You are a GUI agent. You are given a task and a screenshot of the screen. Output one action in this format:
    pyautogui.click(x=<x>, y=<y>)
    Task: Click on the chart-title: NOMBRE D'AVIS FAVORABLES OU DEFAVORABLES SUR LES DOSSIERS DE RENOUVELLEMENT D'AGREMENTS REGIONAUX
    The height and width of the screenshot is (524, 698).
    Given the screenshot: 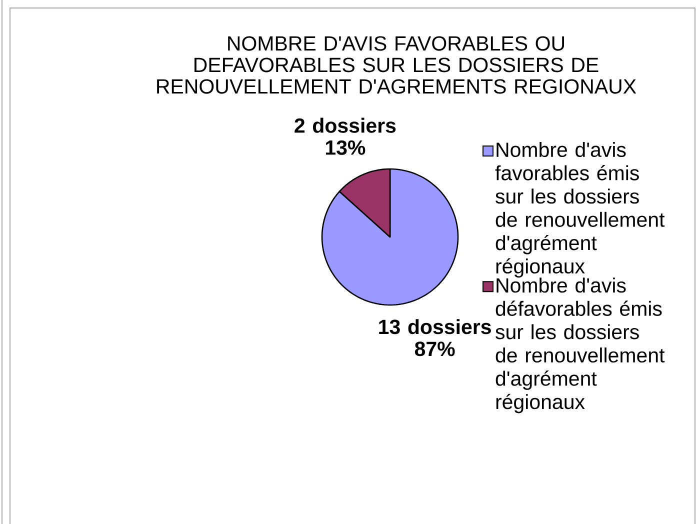 What is the action you would take?
    pyautogui.click(x=396, y=65)
    